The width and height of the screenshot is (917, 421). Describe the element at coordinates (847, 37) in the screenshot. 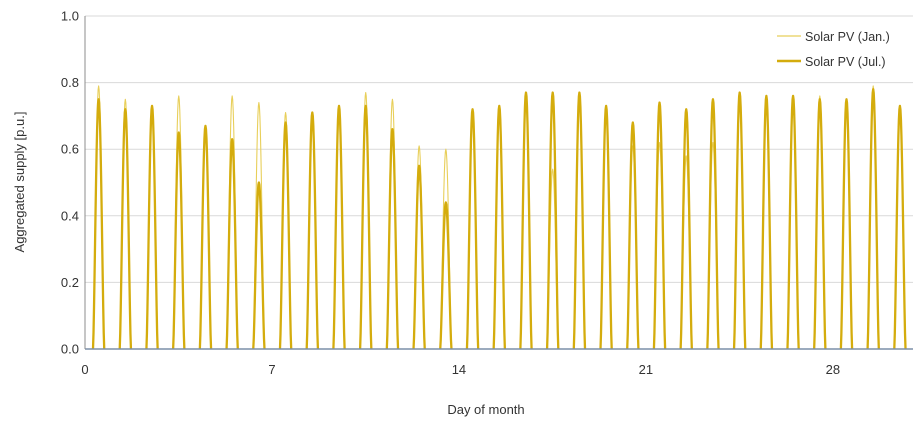

I see `legend-label-jan: Solar PV (Jan.)` at that location.